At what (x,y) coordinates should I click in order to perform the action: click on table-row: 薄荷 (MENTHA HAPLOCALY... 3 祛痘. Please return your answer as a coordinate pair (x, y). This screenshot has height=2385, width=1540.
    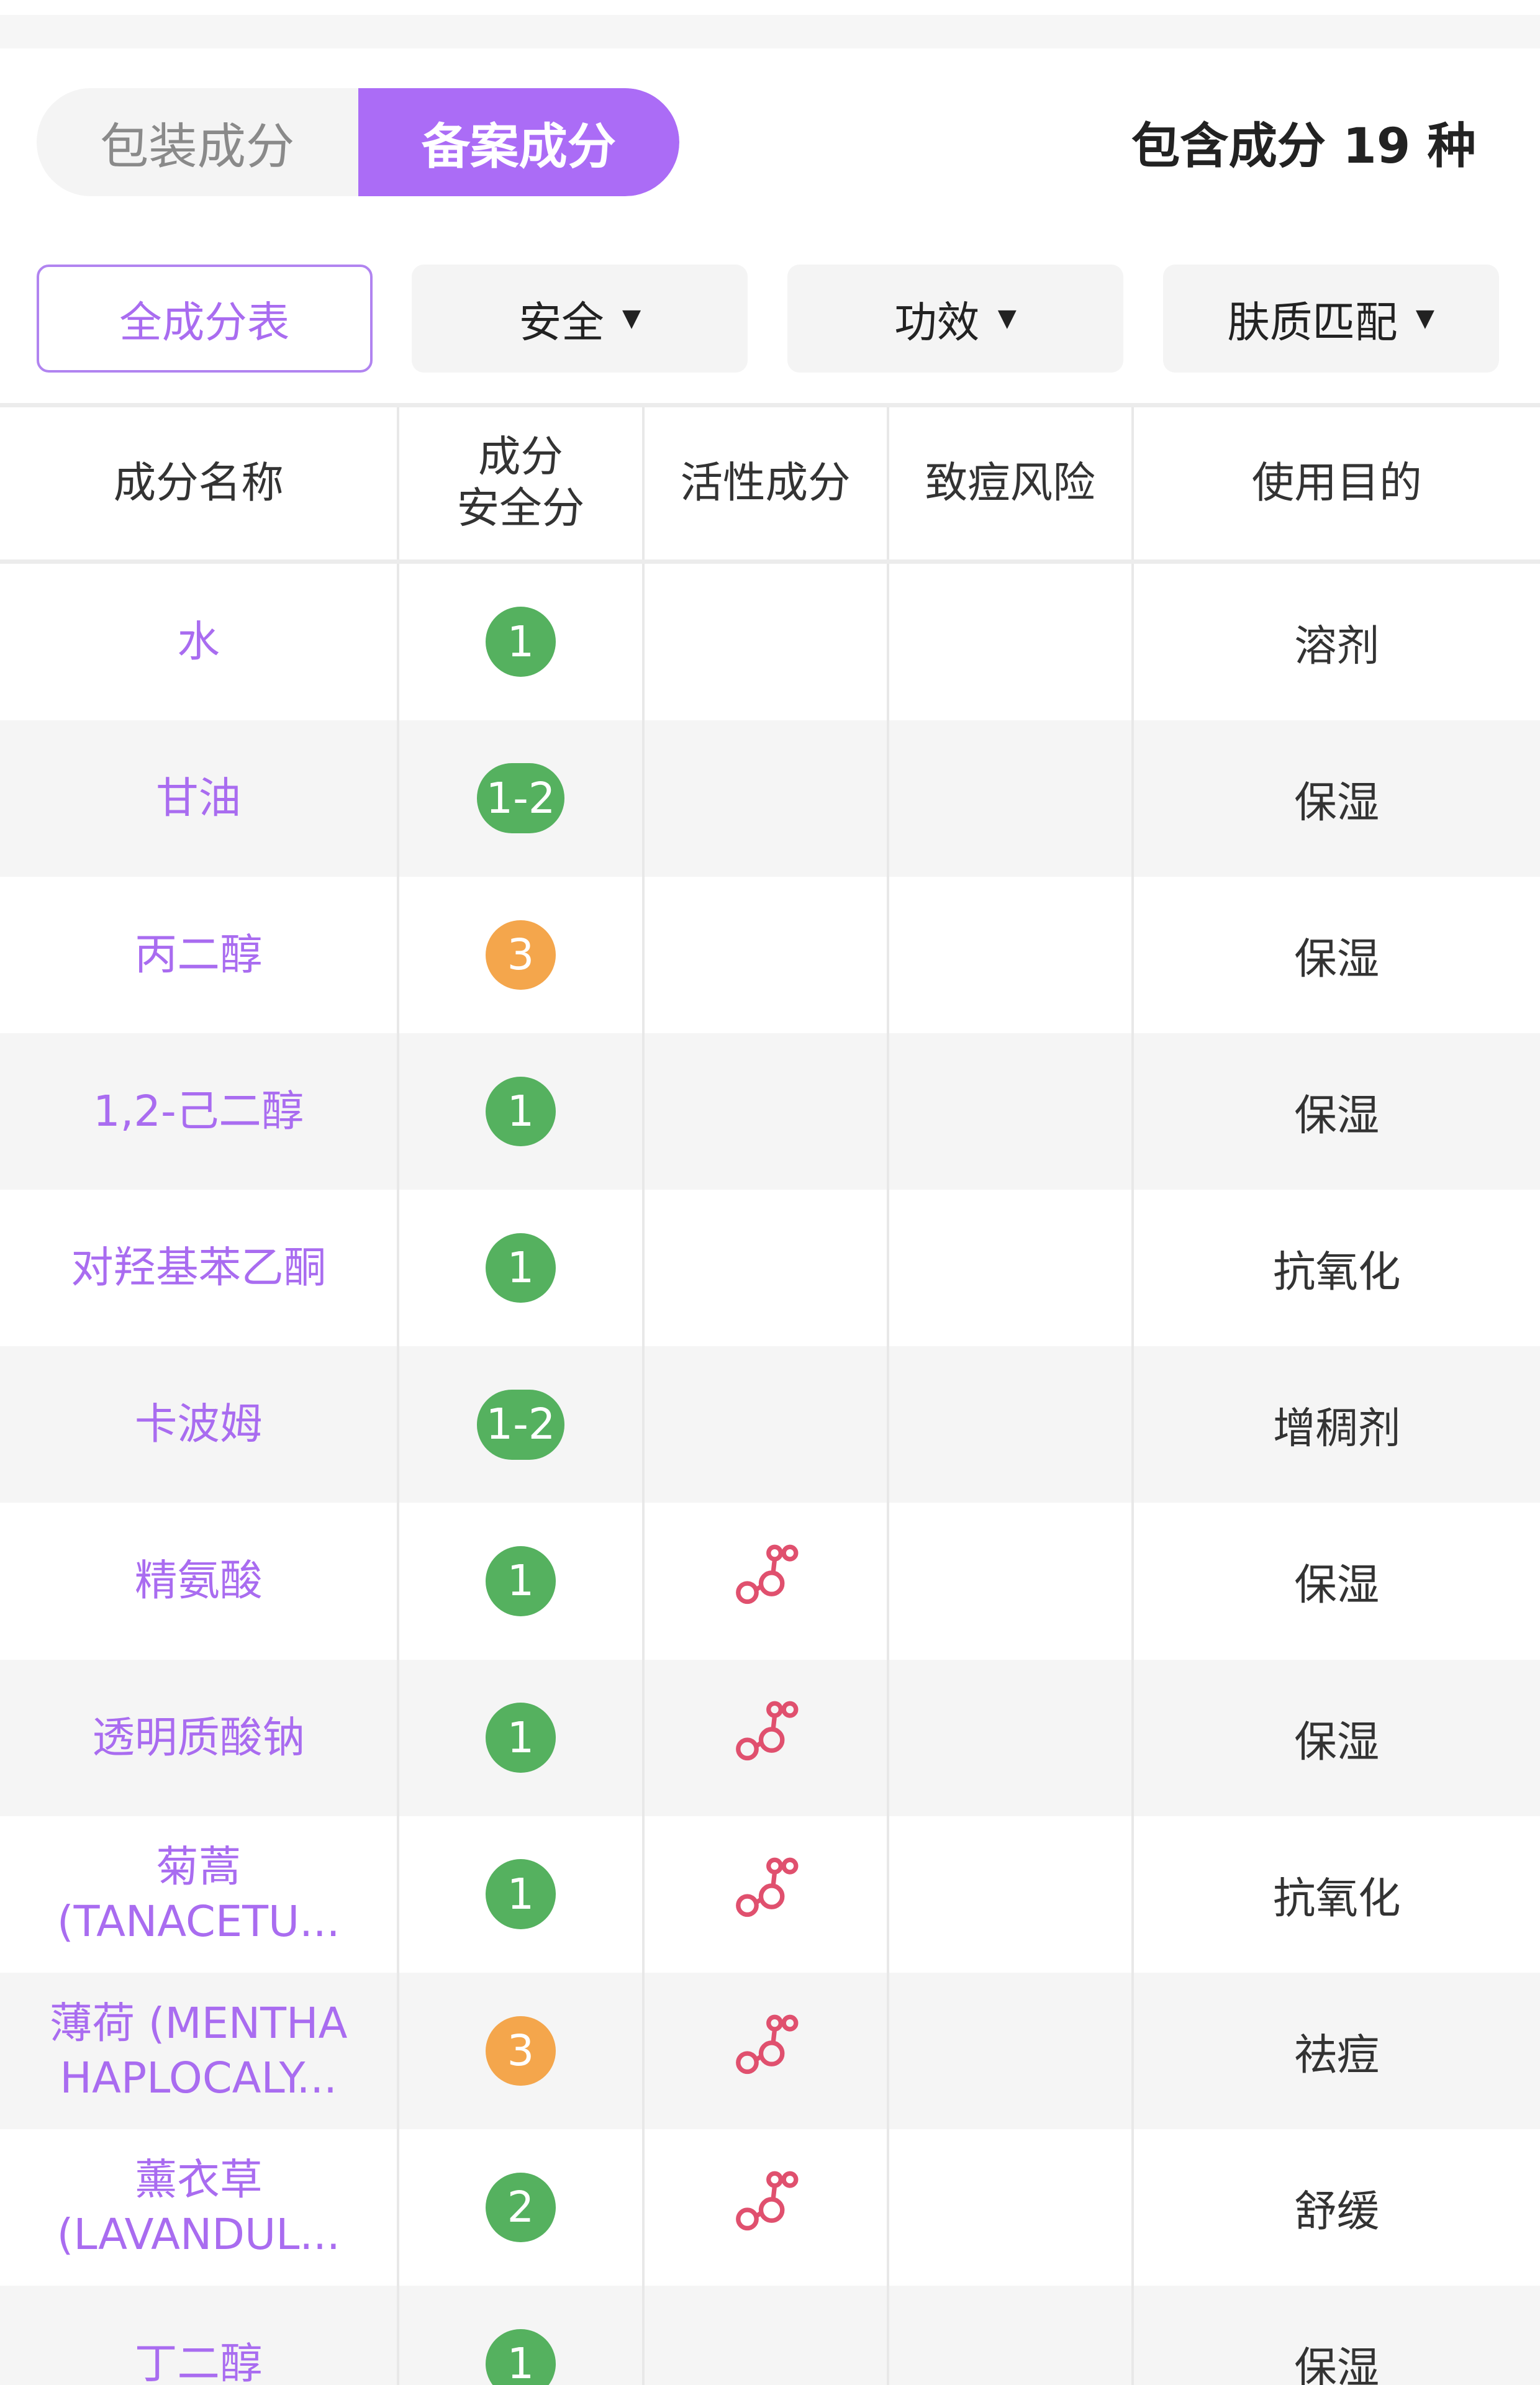
    Looking at the image, I should click on (770, 2050).